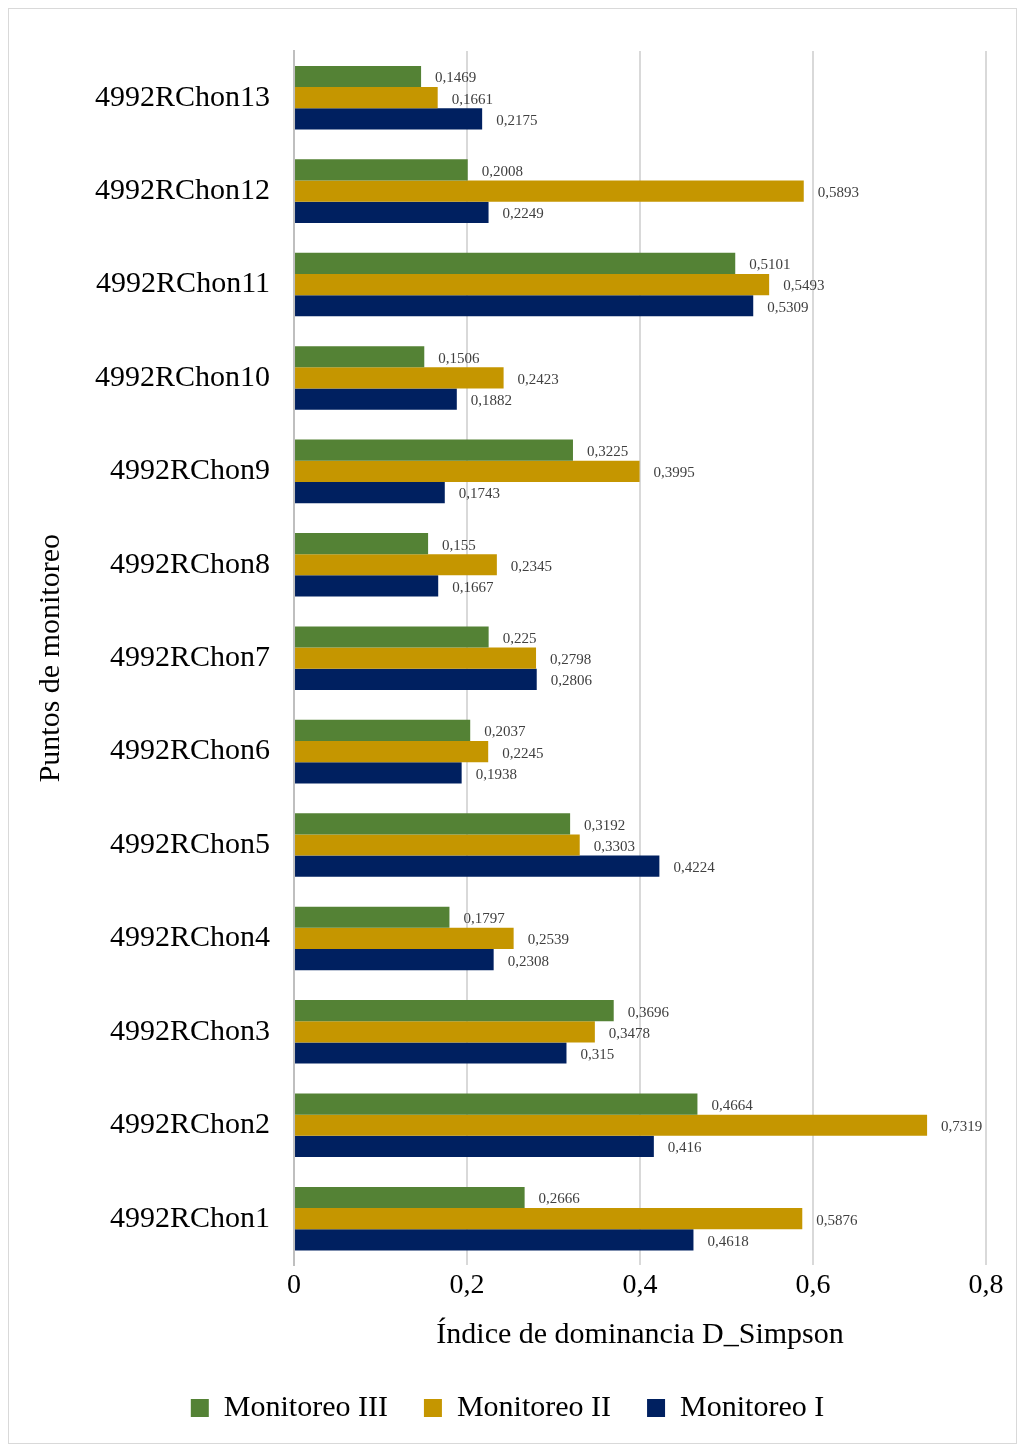 This screenshot has height=1454, width=1027. I want to click on data-label: 0,2037, so click(505, 731).